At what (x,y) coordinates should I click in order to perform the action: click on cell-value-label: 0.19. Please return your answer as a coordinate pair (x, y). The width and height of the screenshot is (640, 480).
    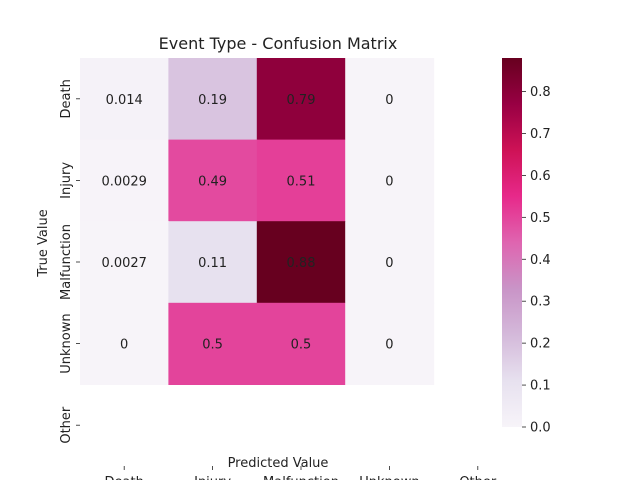
    Looking at the image, I should click on (212, 100).